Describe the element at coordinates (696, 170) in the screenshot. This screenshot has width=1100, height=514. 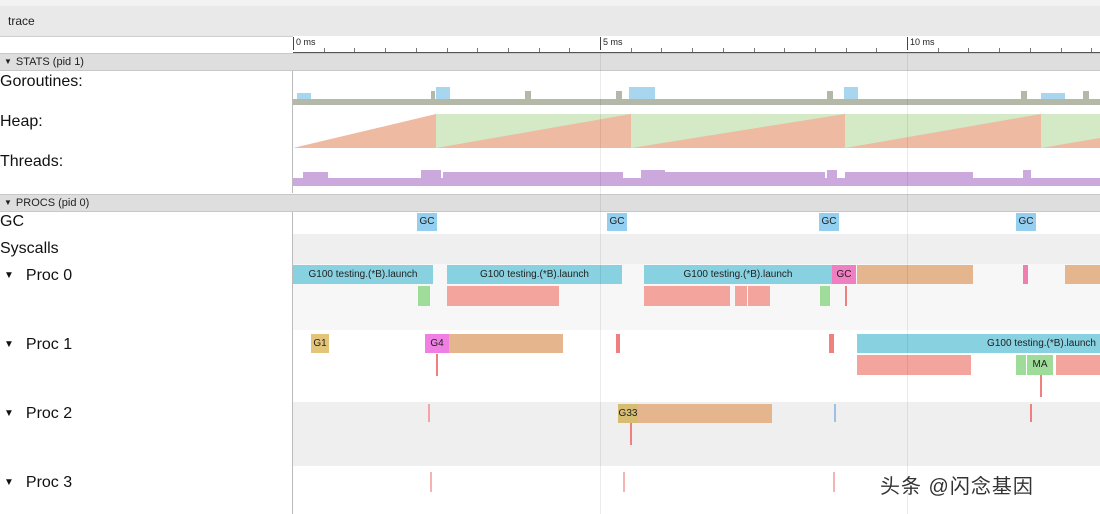
I see `threads-track` at that location.